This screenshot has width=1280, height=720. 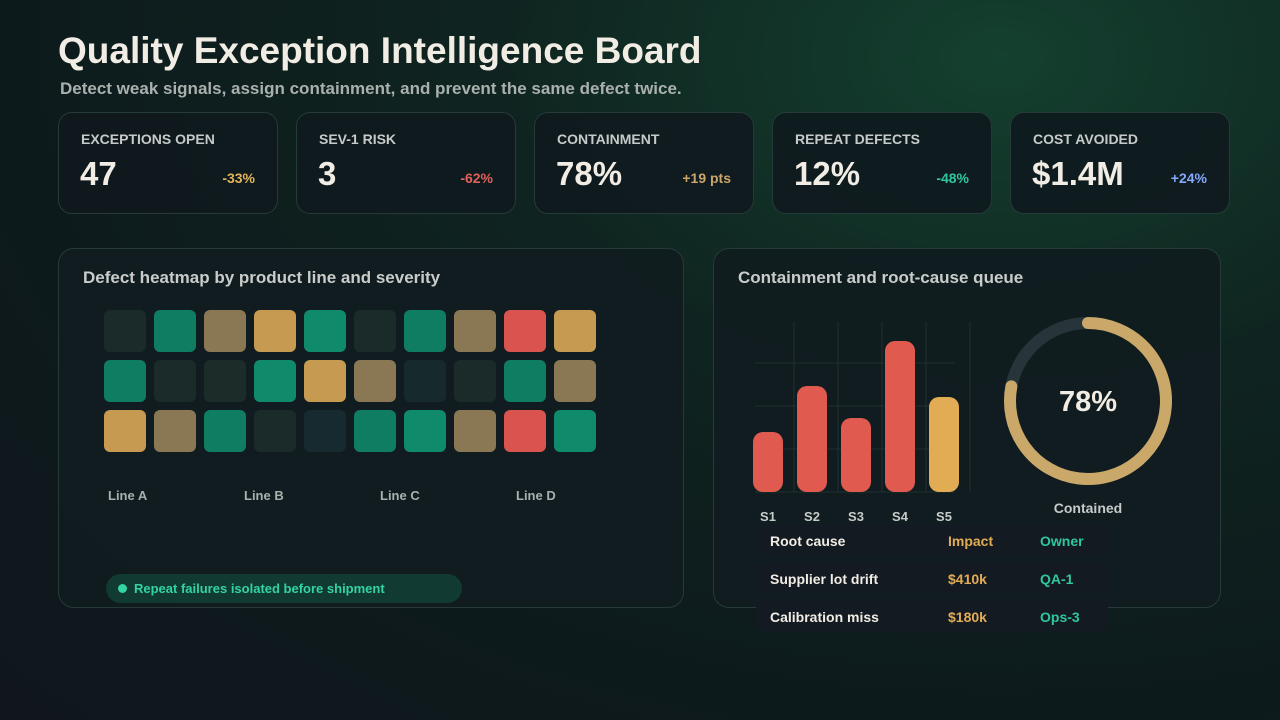 What do you see at coordinates (967, 579) in the screenshot?
I see `table-cell: $410k` at bounding box center [967, 579].